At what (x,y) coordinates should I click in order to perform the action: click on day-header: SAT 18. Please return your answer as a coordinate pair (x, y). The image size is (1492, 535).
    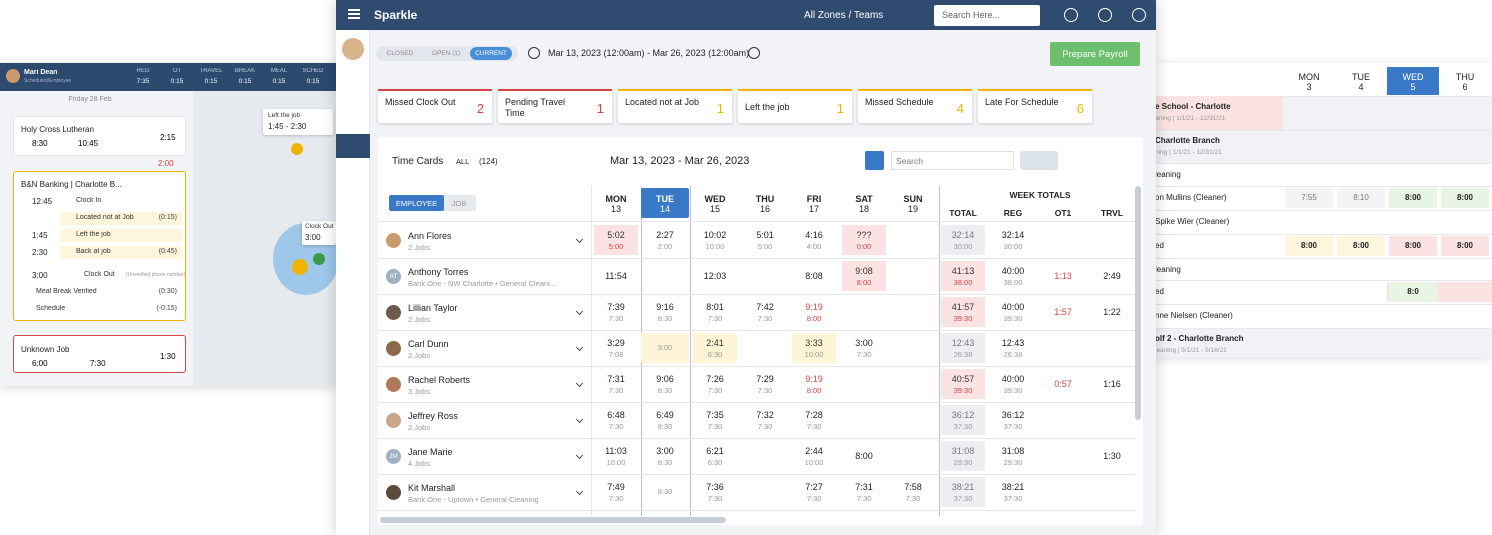
    Looking at the image, I should click on (864, 203).